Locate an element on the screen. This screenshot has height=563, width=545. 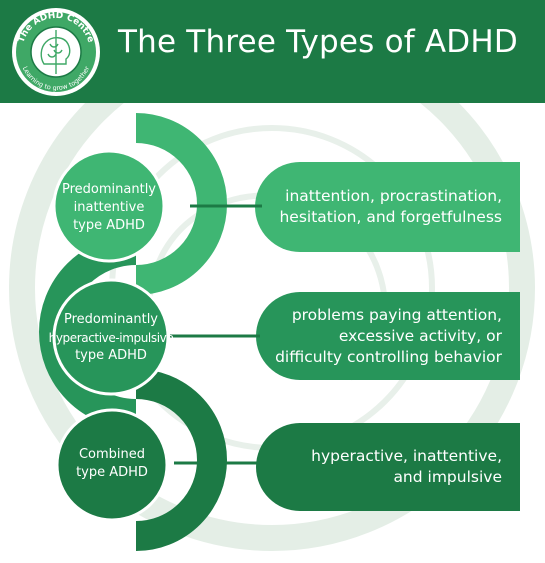
description-line: problems paying attention, is located at coordinates (396, 315).